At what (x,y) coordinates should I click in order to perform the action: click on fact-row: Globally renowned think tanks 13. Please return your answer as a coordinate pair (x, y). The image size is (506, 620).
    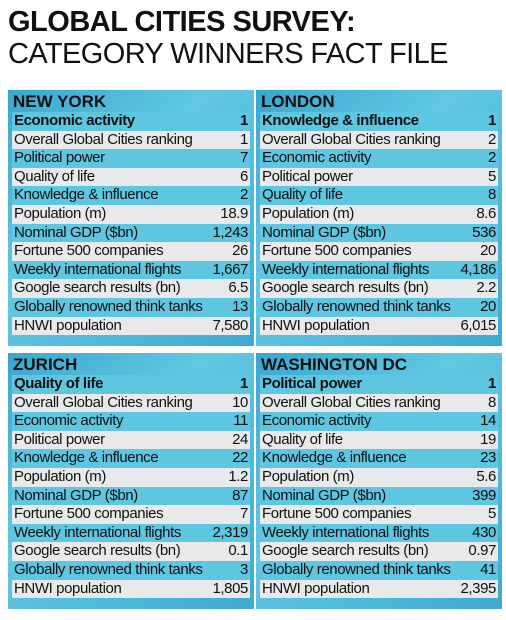
    Looking at the image, I should click on (131, 307).